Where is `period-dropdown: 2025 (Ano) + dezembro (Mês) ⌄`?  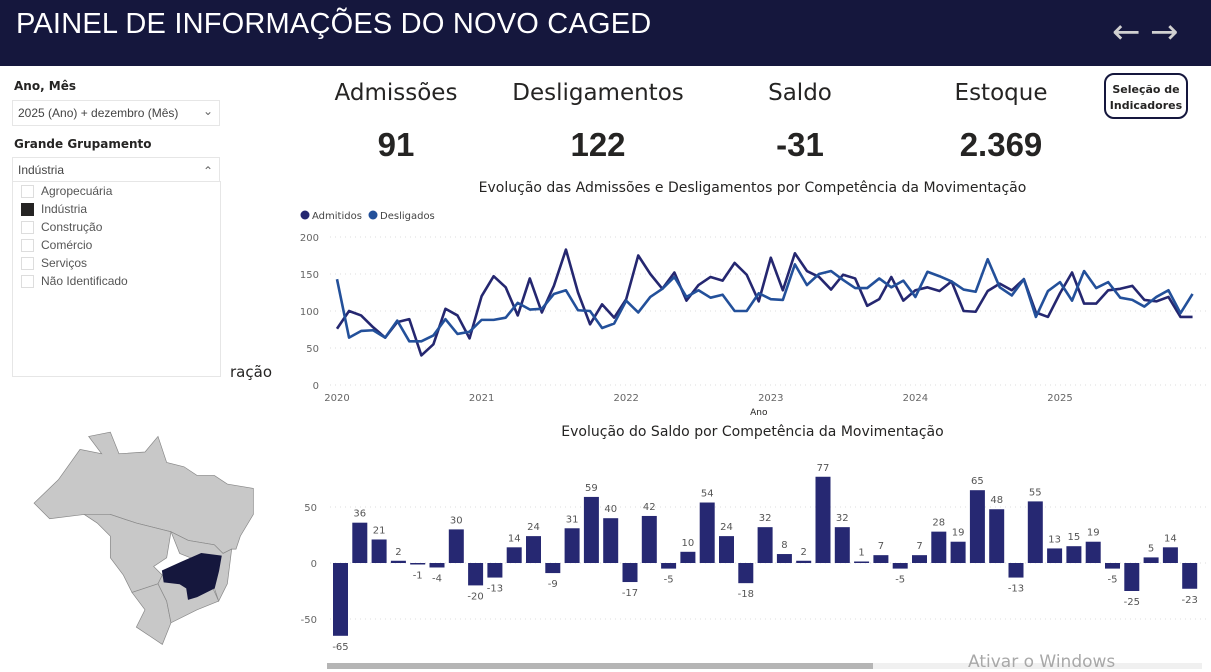 period-dropdown: 2025 (Ano) + dezembro (Mês) ⌄ is located at coordinates (116, 113).